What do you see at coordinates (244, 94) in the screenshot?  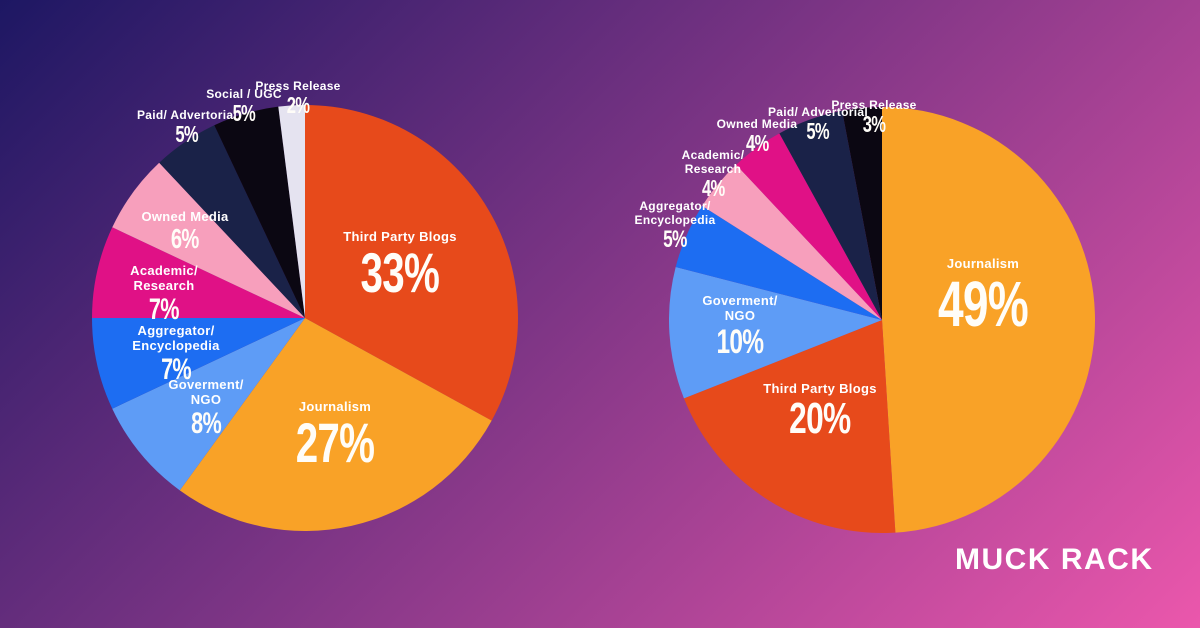 I see `slice-name-text: Social / UGC` at bounding box center [244, 94].